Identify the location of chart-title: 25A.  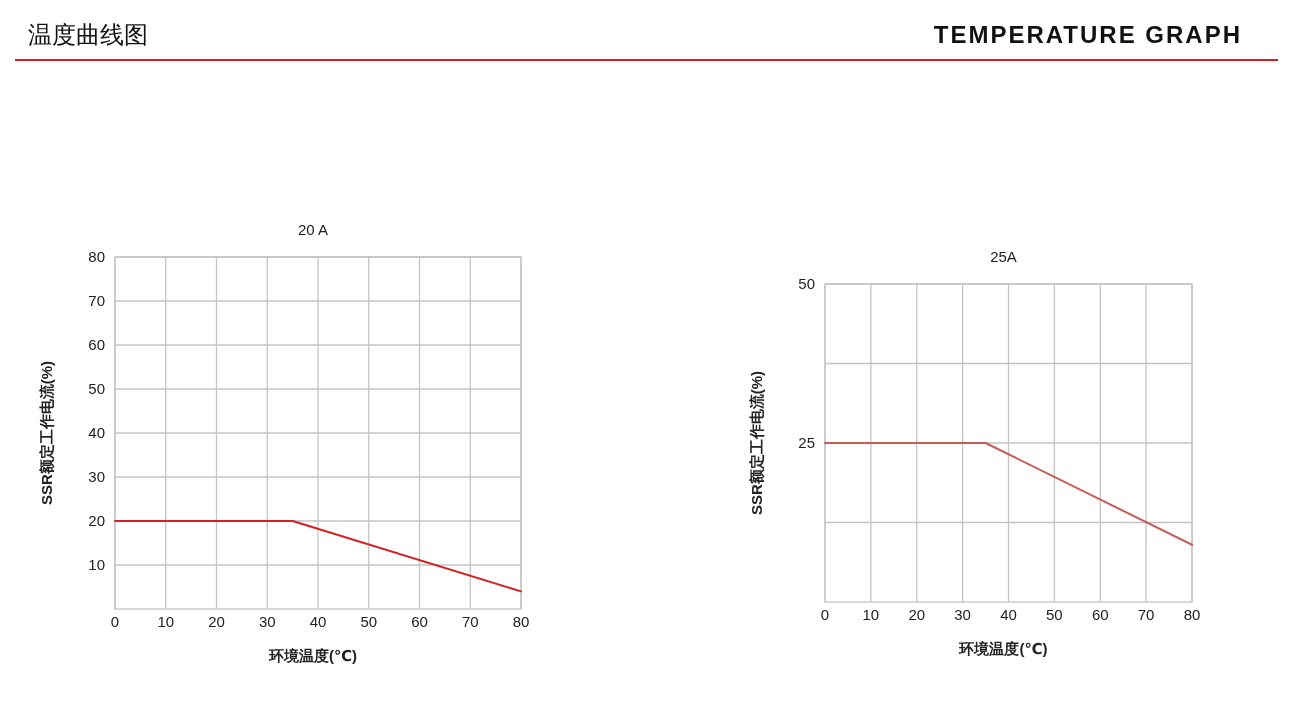
(1003, 256).